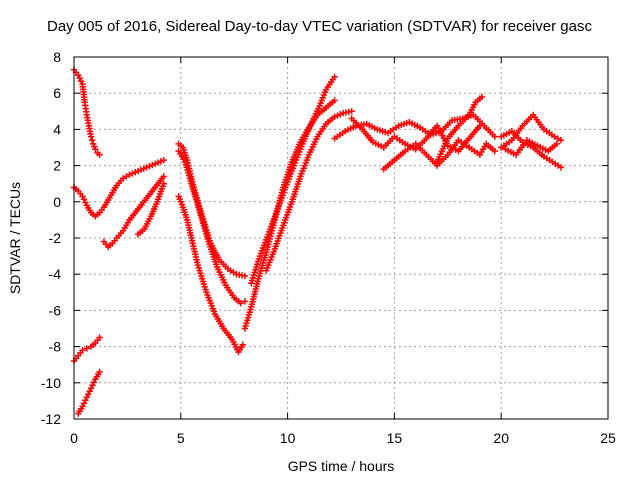 The image size is (640, 480). What do you see at coordinates (395, 438) in the screenshot?
I see `x-tick-label: 15` at bounding box center [395, 438].